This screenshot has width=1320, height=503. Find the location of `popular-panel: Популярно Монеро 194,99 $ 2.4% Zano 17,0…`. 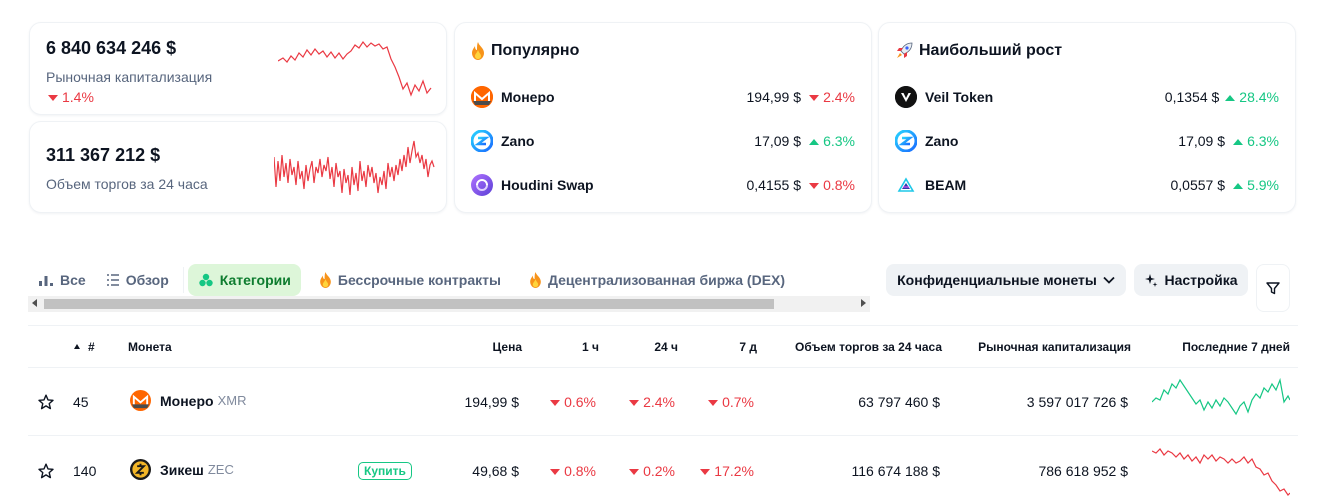

popular-panel: Популярно Монеро 194,99 $ 2.4% Zano 17,0… is located at coordinates (663, 117).